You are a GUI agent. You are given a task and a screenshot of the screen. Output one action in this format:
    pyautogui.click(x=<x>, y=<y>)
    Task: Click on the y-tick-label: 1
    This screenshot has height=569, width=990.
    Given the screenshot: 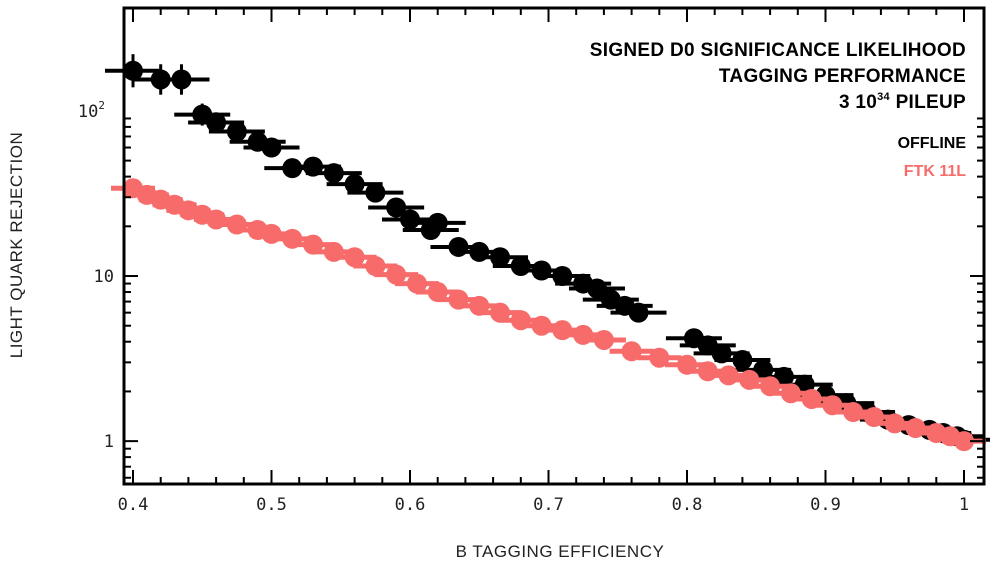 What is the action you would take?
    pyautogui.click(x=109, y=442)
    